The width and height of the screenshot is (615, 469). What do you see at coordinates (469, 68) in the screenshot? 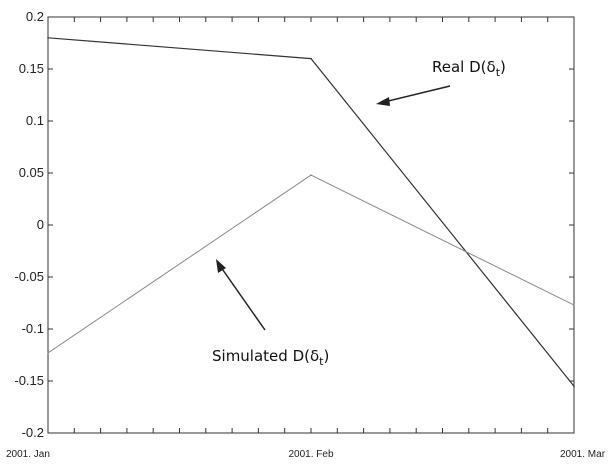
I see `annotation-real: Real D(δt)` at bounding box center [469, 68].